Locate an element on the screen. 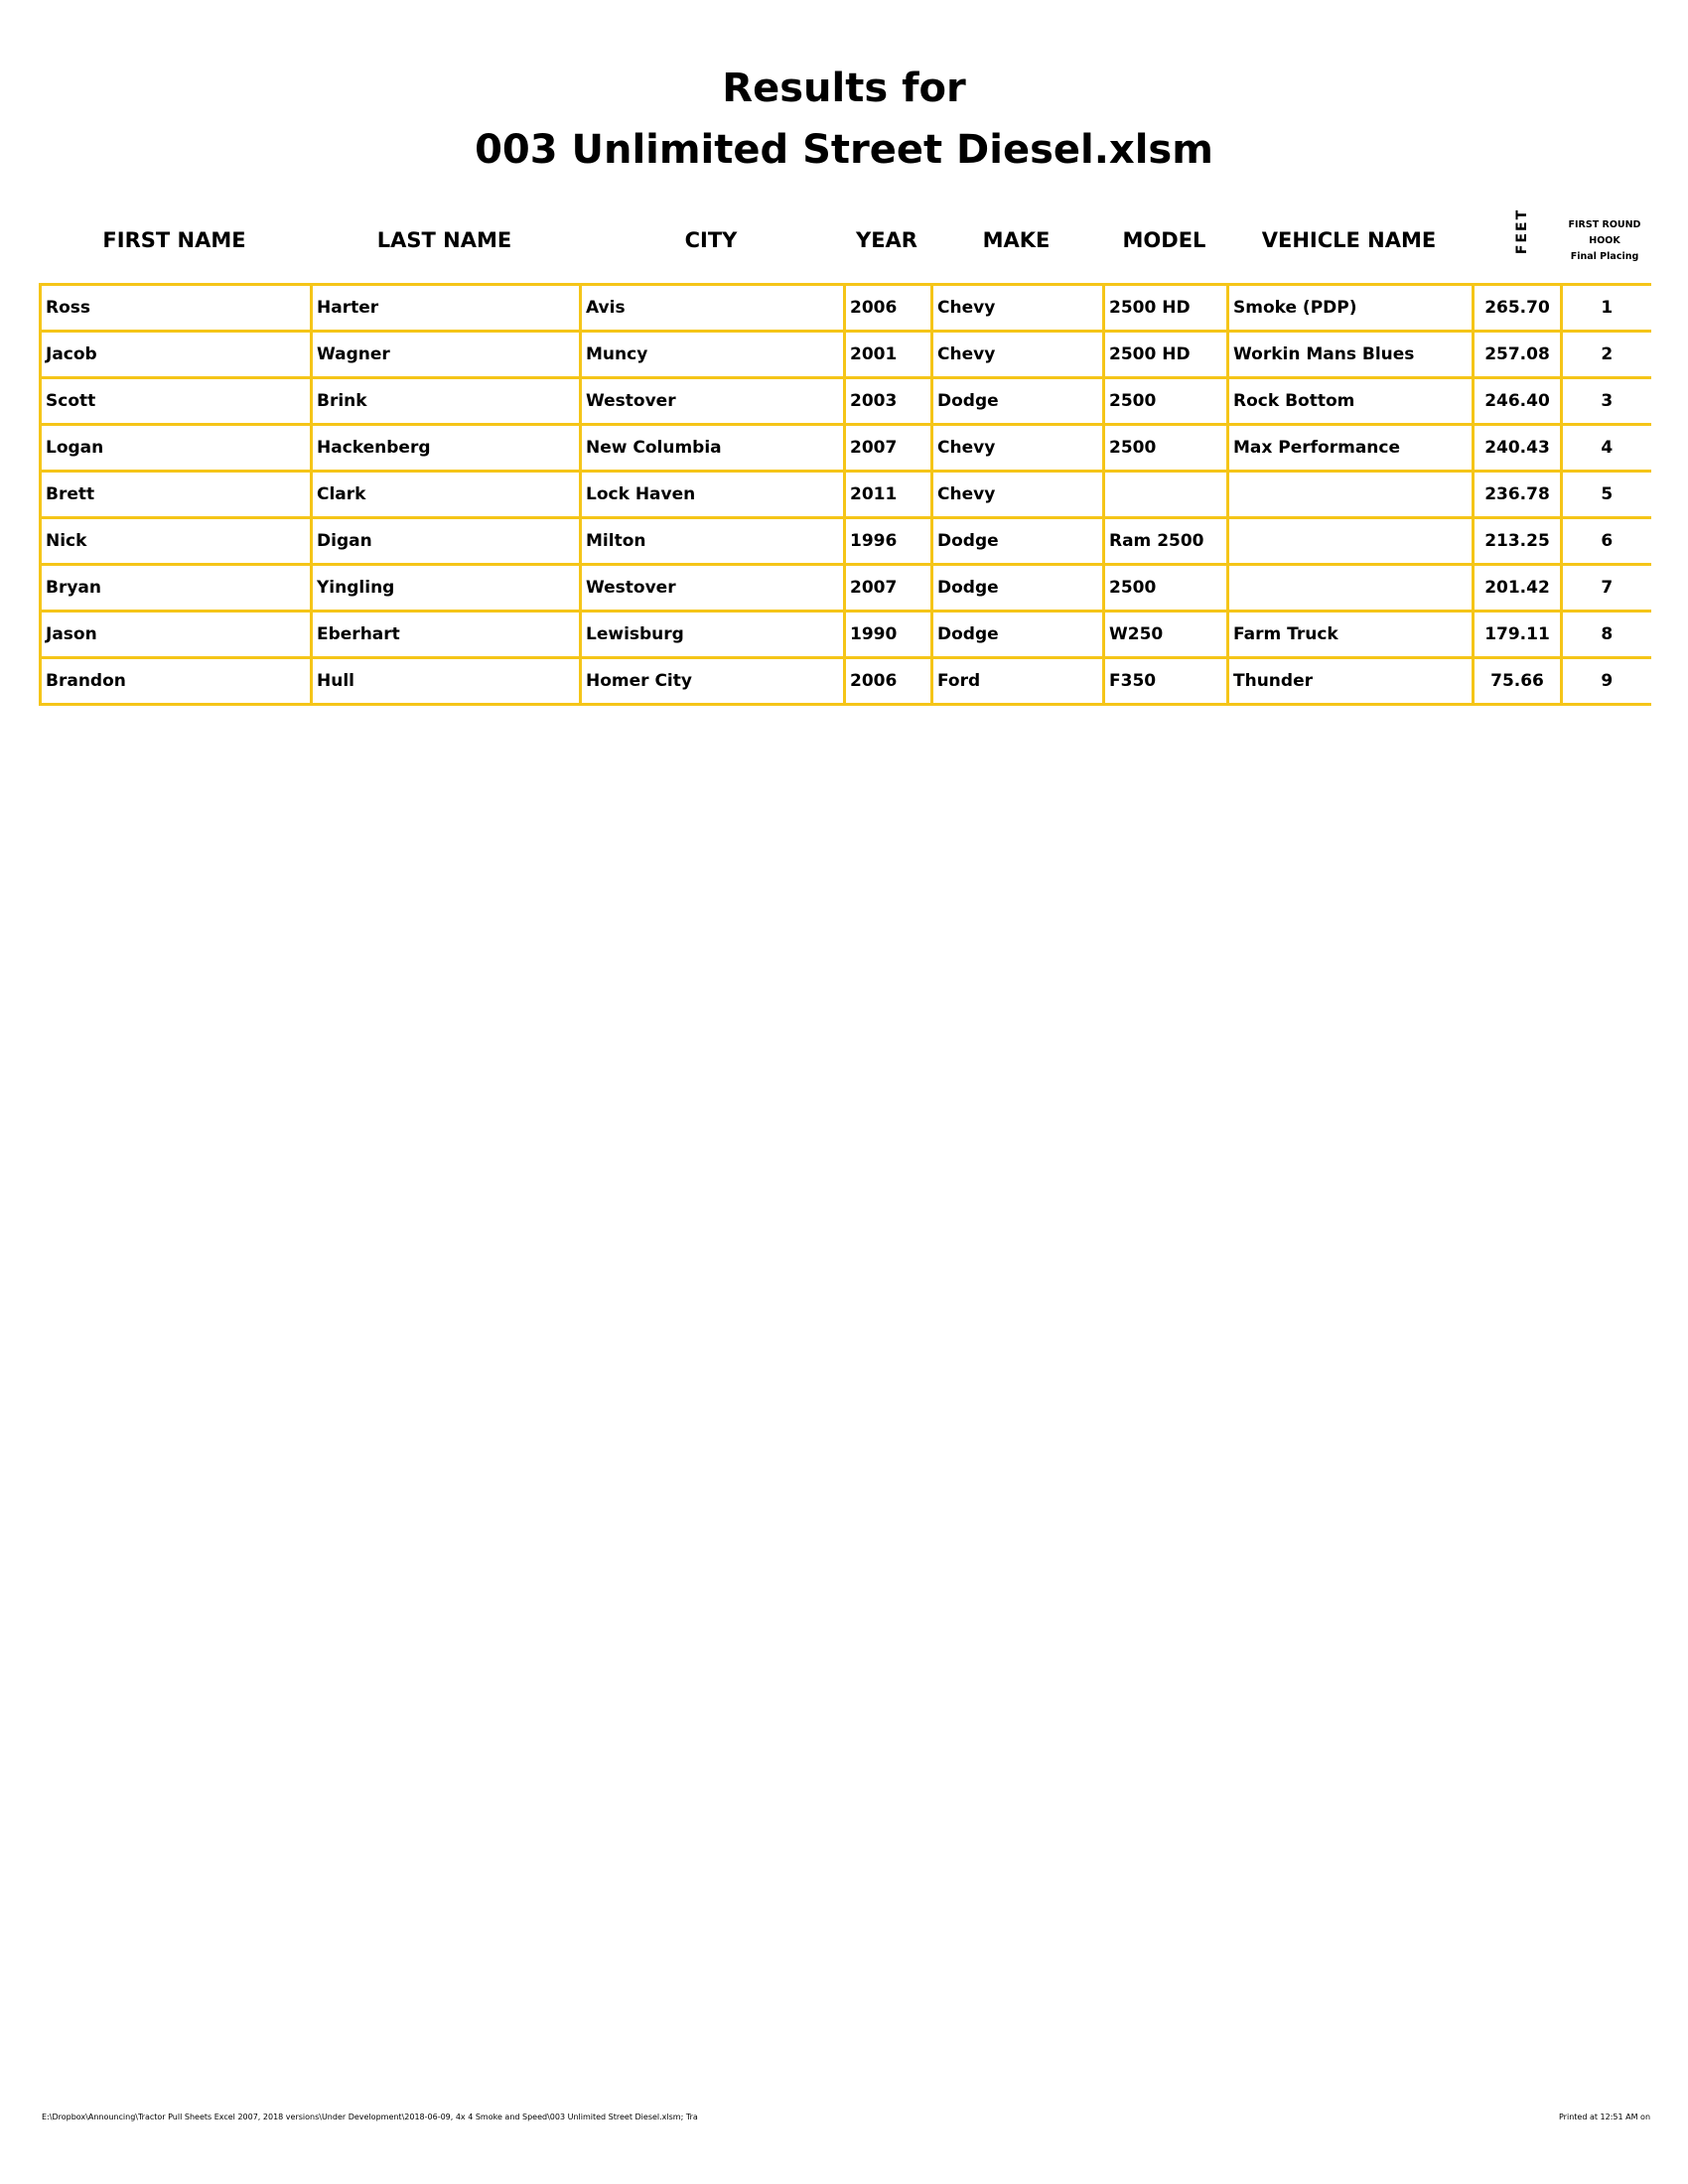 Image resolution: width=1688 pixels, height=2184 pixels. hook-line2: HOOK is located at coordinates (1604, 240).